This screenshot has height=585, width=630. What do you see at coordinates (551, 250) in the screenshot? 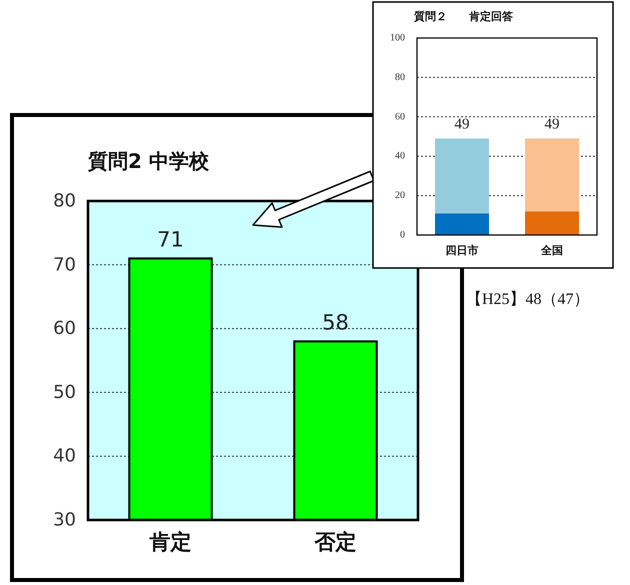
I see `x-tick-label: 全国` at bounding box center [551, 250].